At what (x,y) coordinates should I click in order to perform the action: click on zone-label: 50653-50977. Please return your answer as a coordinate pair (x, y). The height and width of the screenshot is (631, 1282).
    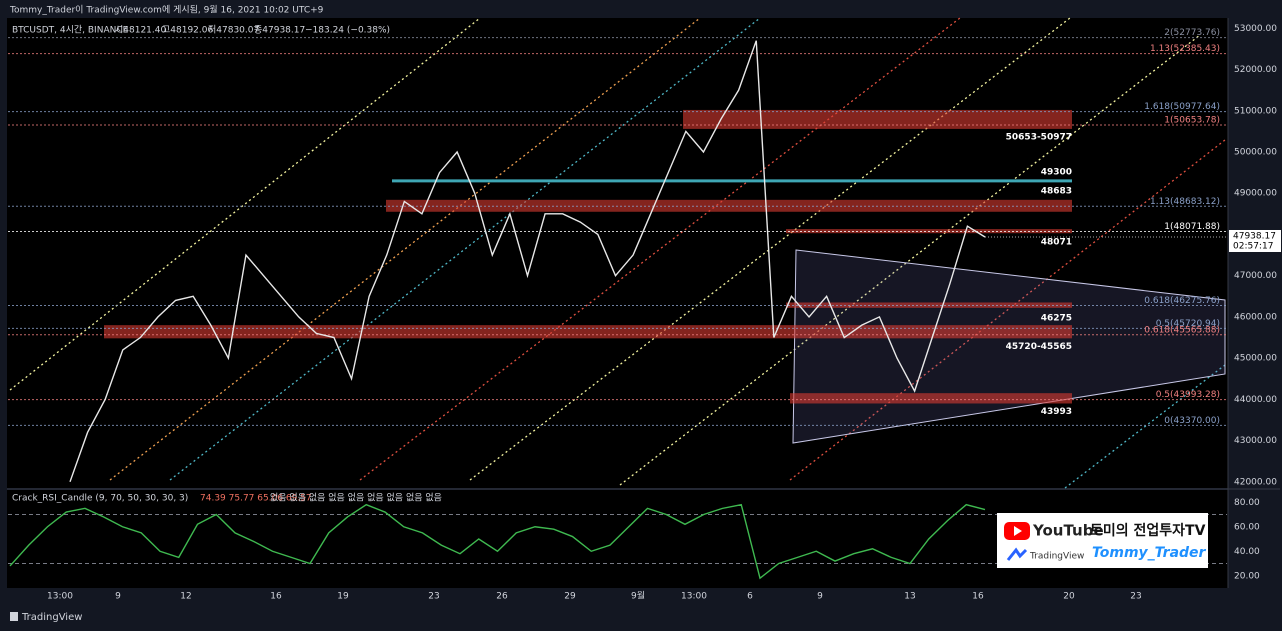
    Looking at the image, I should click on (1039, 137).